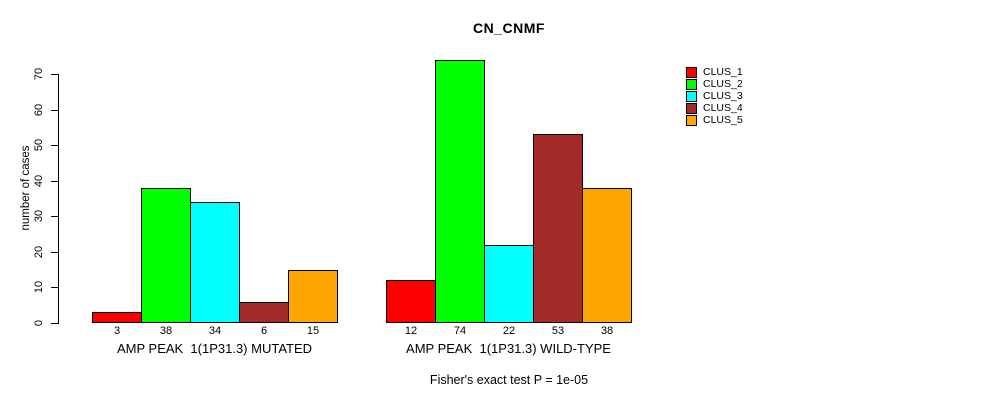 This screenshot has height=400, width=990. What do you see at coordinates (39, 287) in the screenshot?
I see `y-tick-label: 10` at bounding box center [39, 287].